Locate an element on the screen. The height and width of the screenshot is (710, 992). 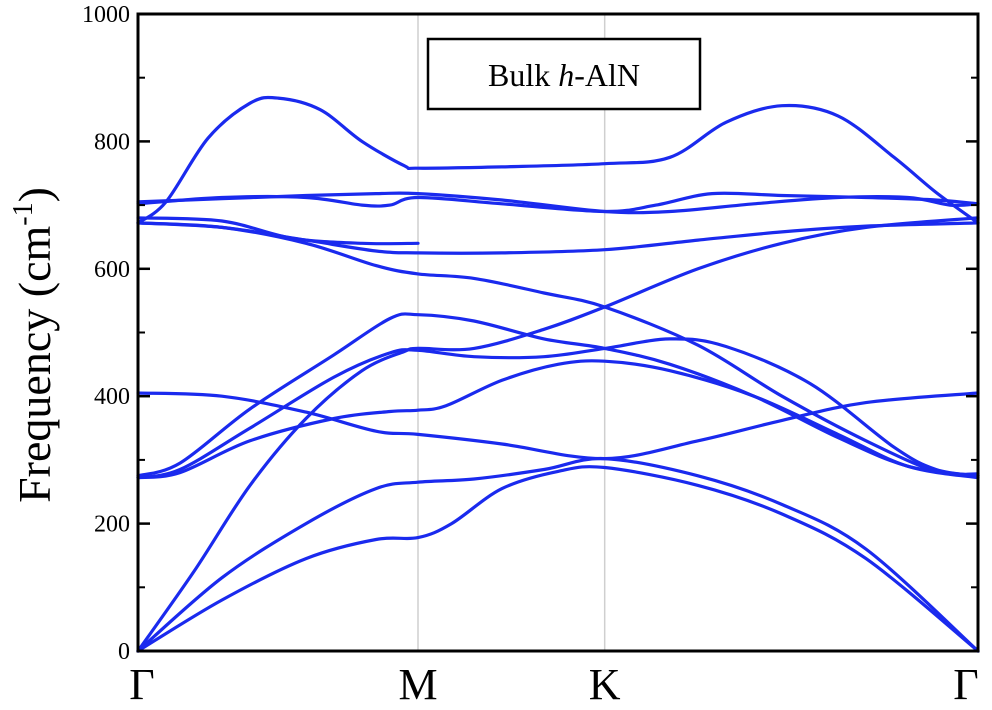
kpoint-label-1: M is located at coordinates (417, 684).